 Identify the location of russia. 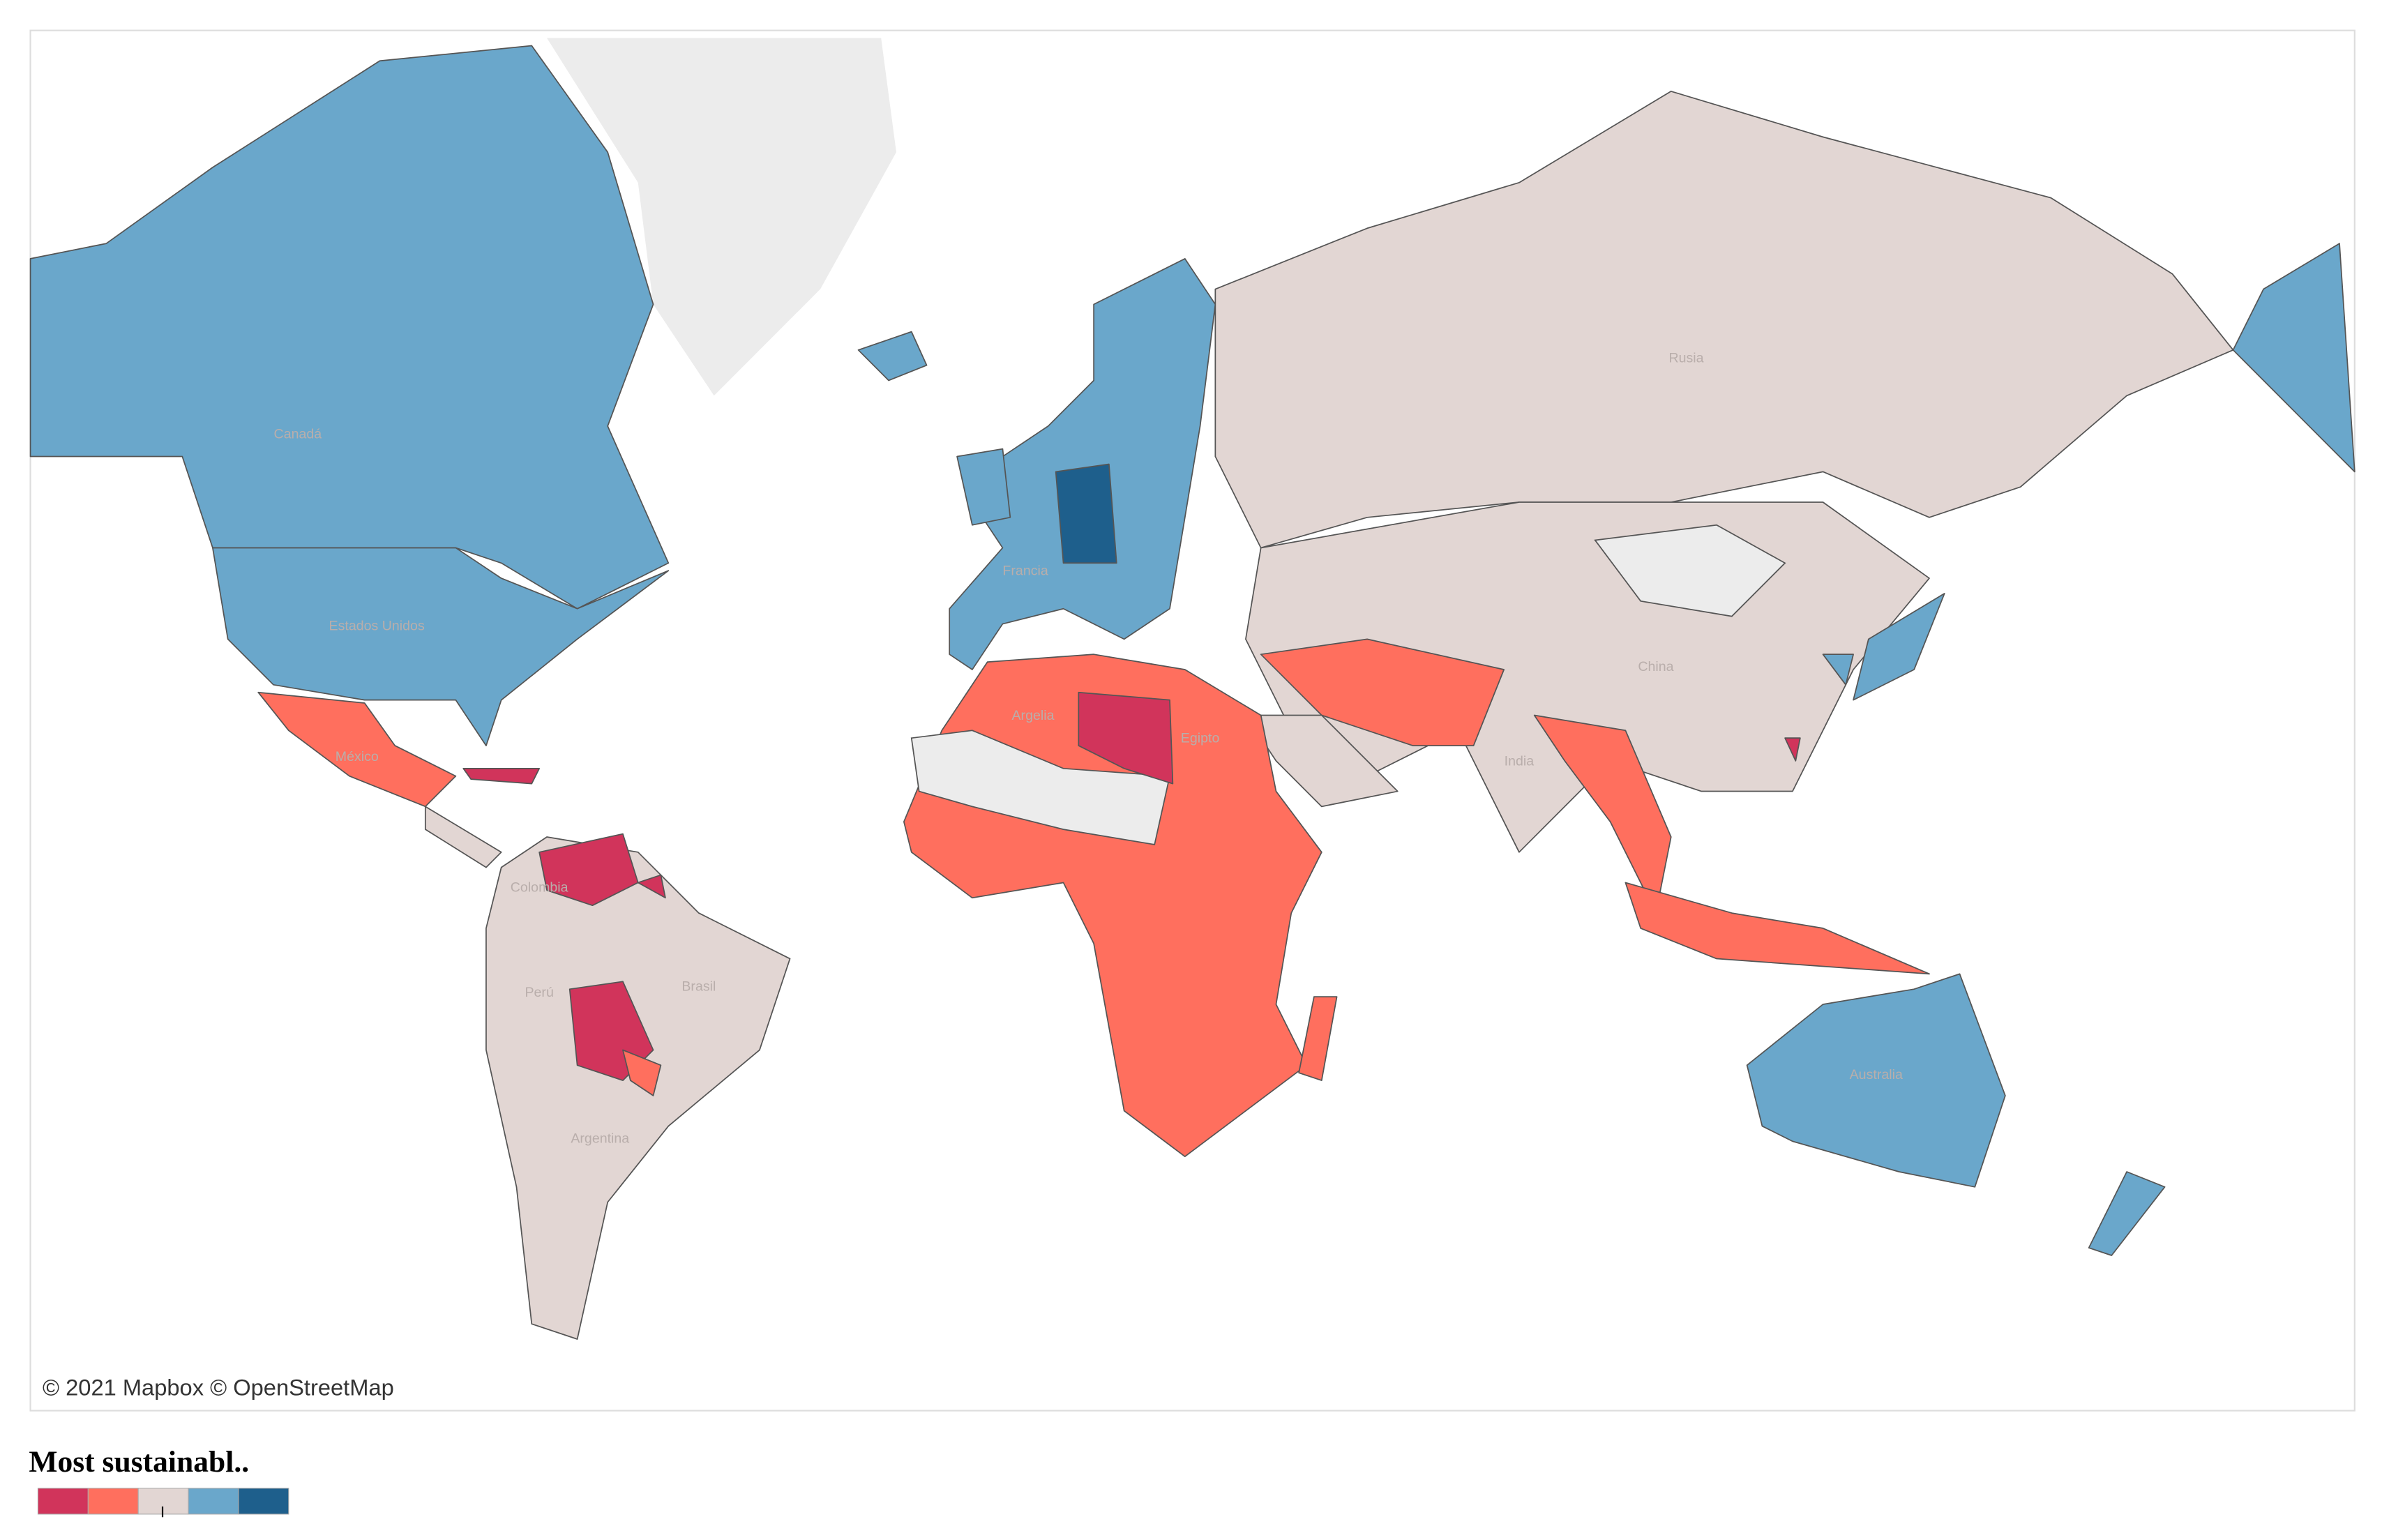
(1724, 320).